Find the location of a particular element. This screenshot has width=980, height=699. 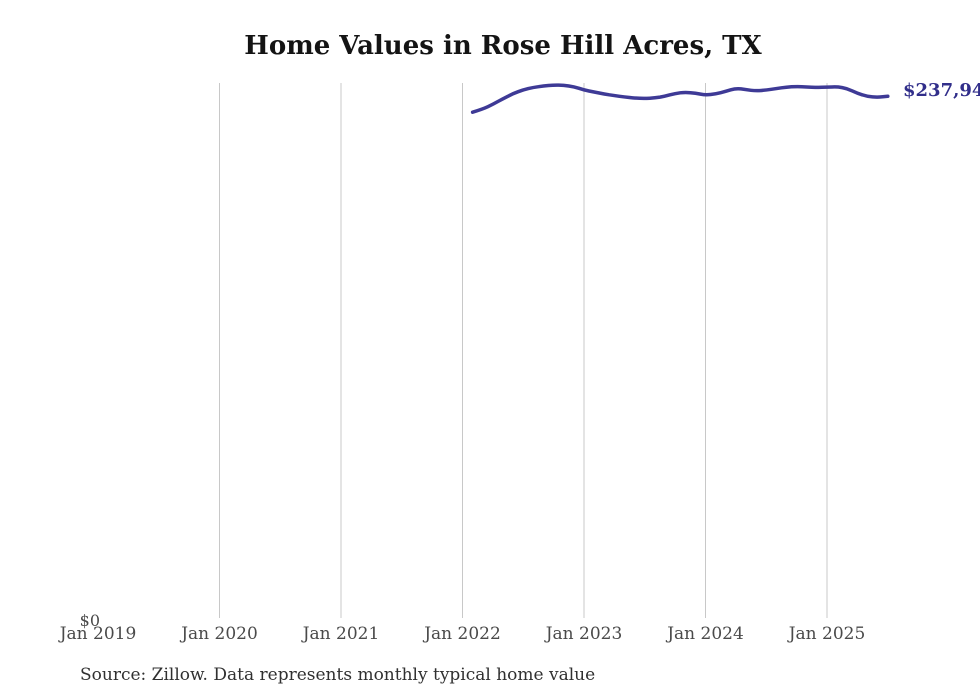

latest-value-label: $237,949 is located at coordinates (941, 90).